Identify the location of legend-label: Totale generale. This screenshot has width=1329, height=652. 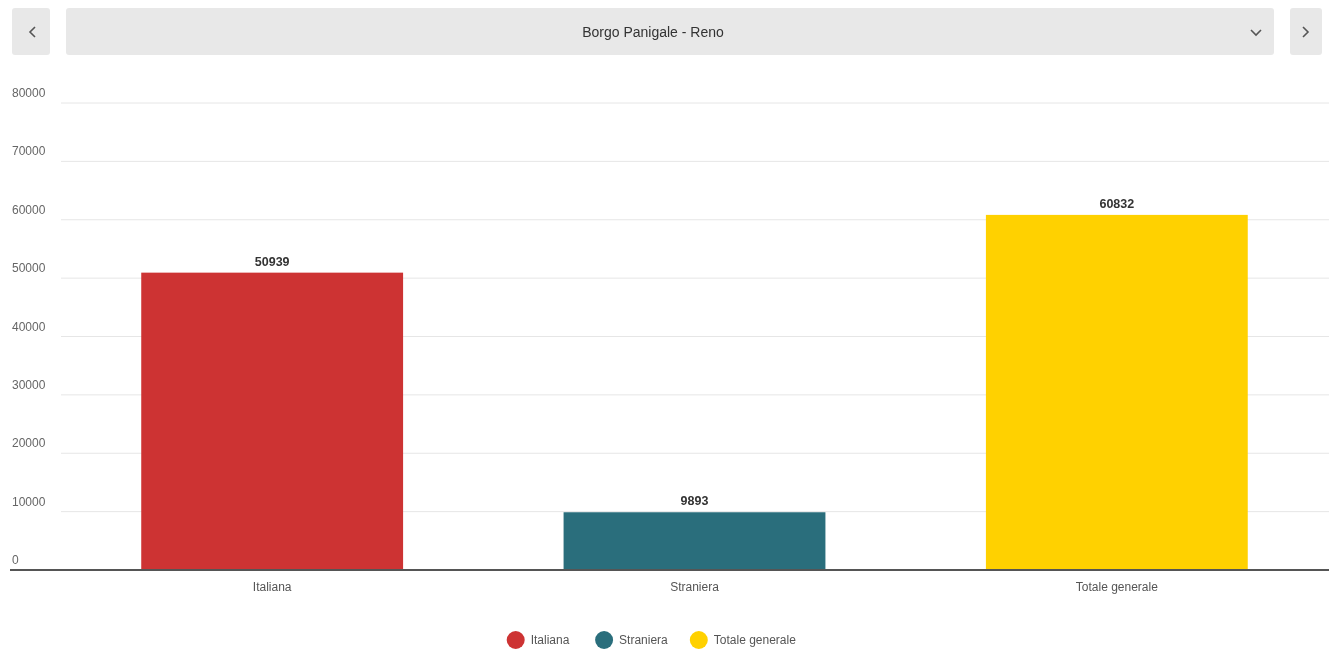
(755, 640).